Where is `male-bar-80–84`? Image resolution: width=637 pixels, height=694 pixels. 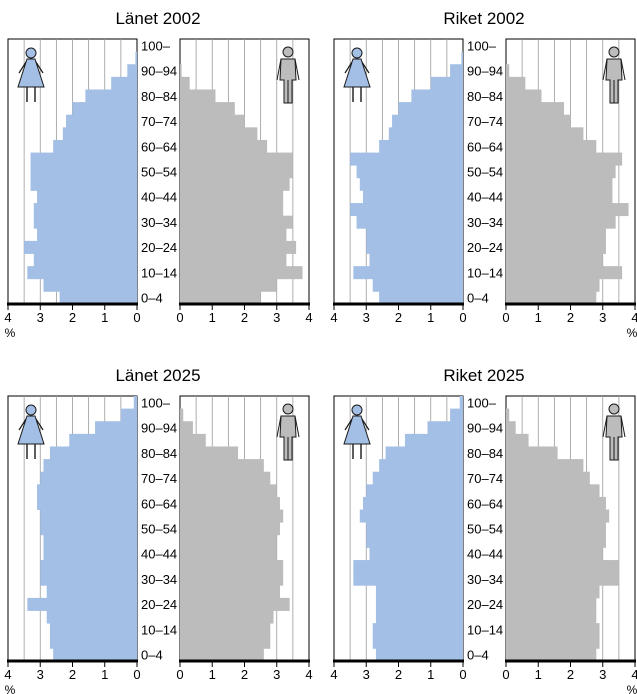 male-bar-80–84 is located at coordinates (198, 96).